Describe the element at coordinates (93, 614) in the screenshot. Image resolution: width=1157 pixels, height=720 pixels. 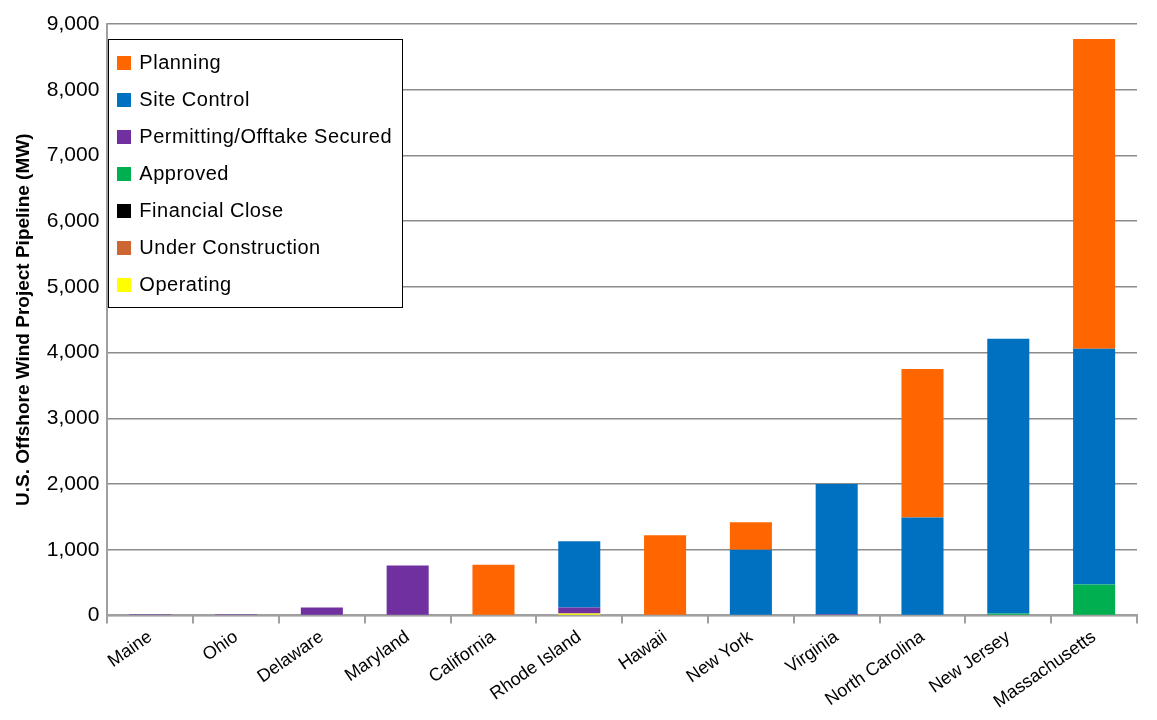
I see `y-tick-label: 0` at that location.